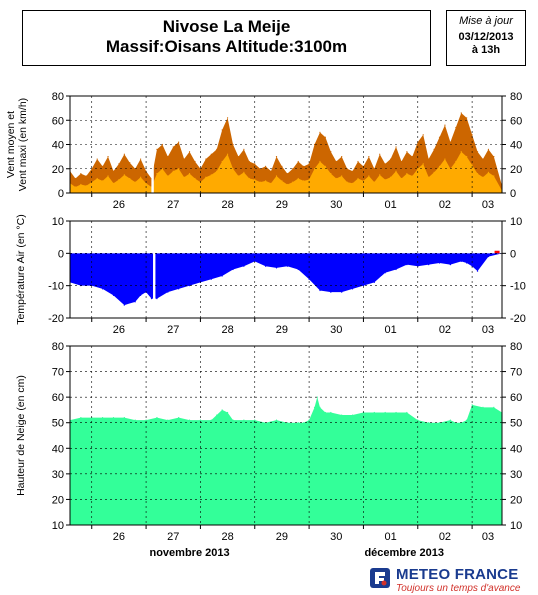 The width and height of the screenshot is (538, 595). I want to click on y-axis-label: Température Air (en °C), so click(21, 269).